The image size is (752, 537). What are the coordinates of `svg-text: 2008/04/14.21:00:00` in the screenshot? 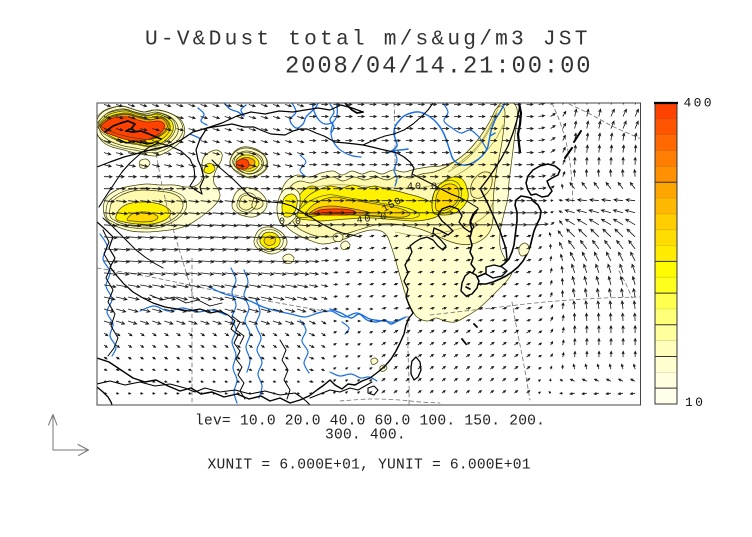 It's located at (438, 67).